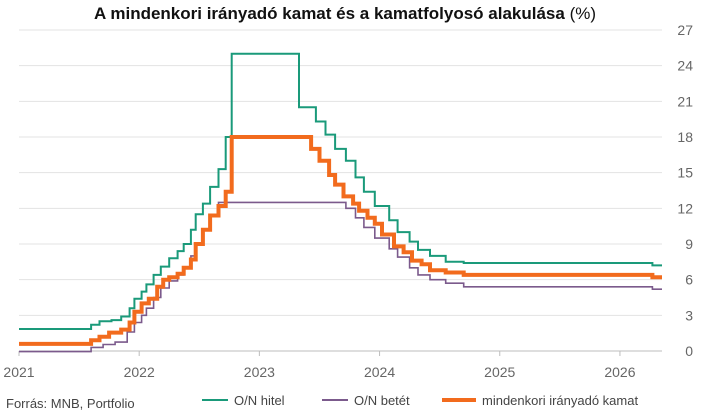  What do you see at coordinates (685, 66) in the screenshot?
I see `y-tick-label-24: 24` at bounding box center [685, 66].